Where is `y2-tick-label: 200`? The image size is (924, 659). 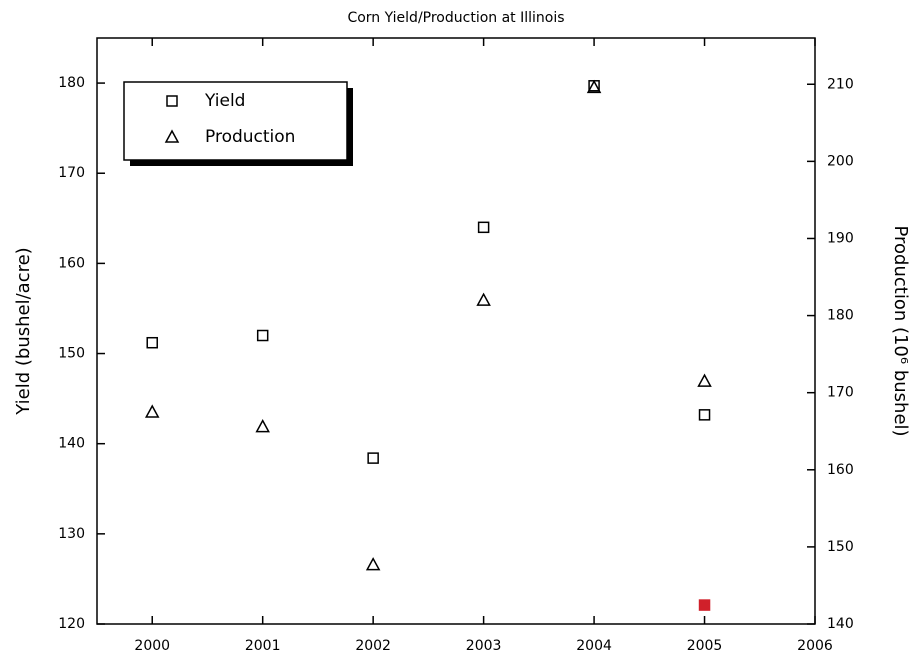
y2-tick-label: 200 is located at coordinates (840, 161).